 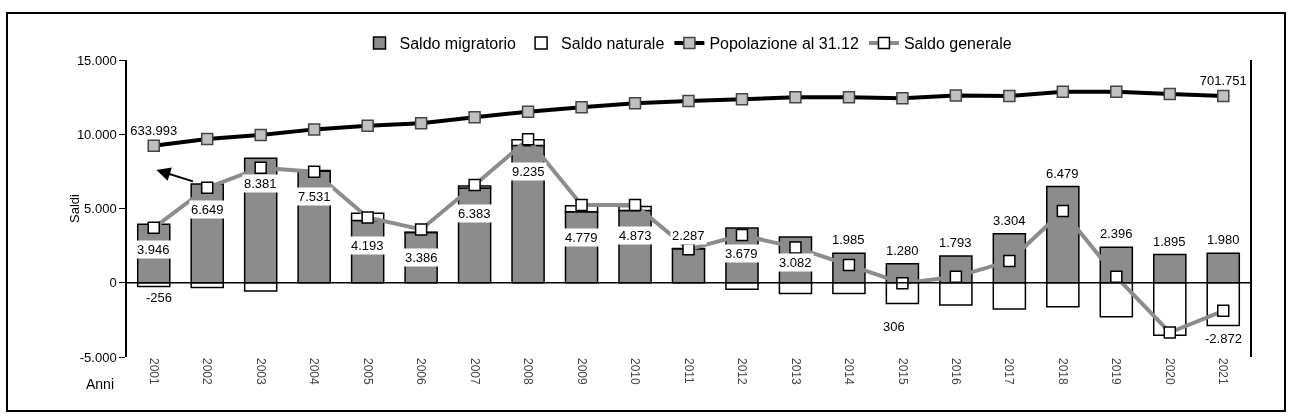 What do you see at coordinates (1009, 220) in the screenshot?
I see `data-label: 3.304` at bounding box center [1009, 220].